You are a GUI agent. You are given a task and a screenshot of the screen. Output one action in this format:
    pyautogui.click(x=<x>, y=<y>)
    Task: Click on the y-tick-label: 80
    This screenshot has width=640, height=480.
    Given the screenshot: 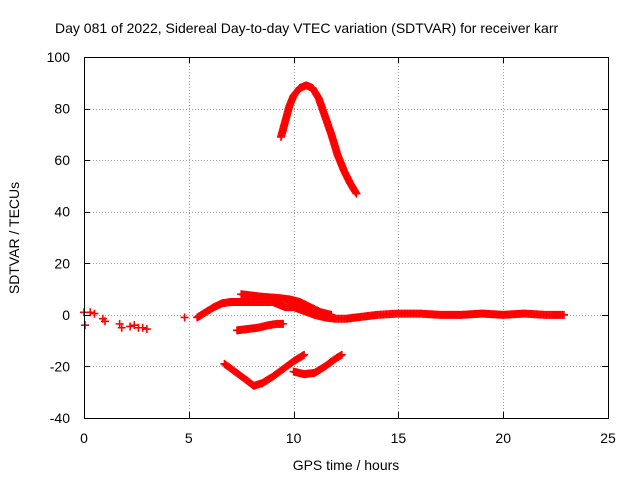 What is the action you would take?
    pyautogui.click(x=62, y=109)
    